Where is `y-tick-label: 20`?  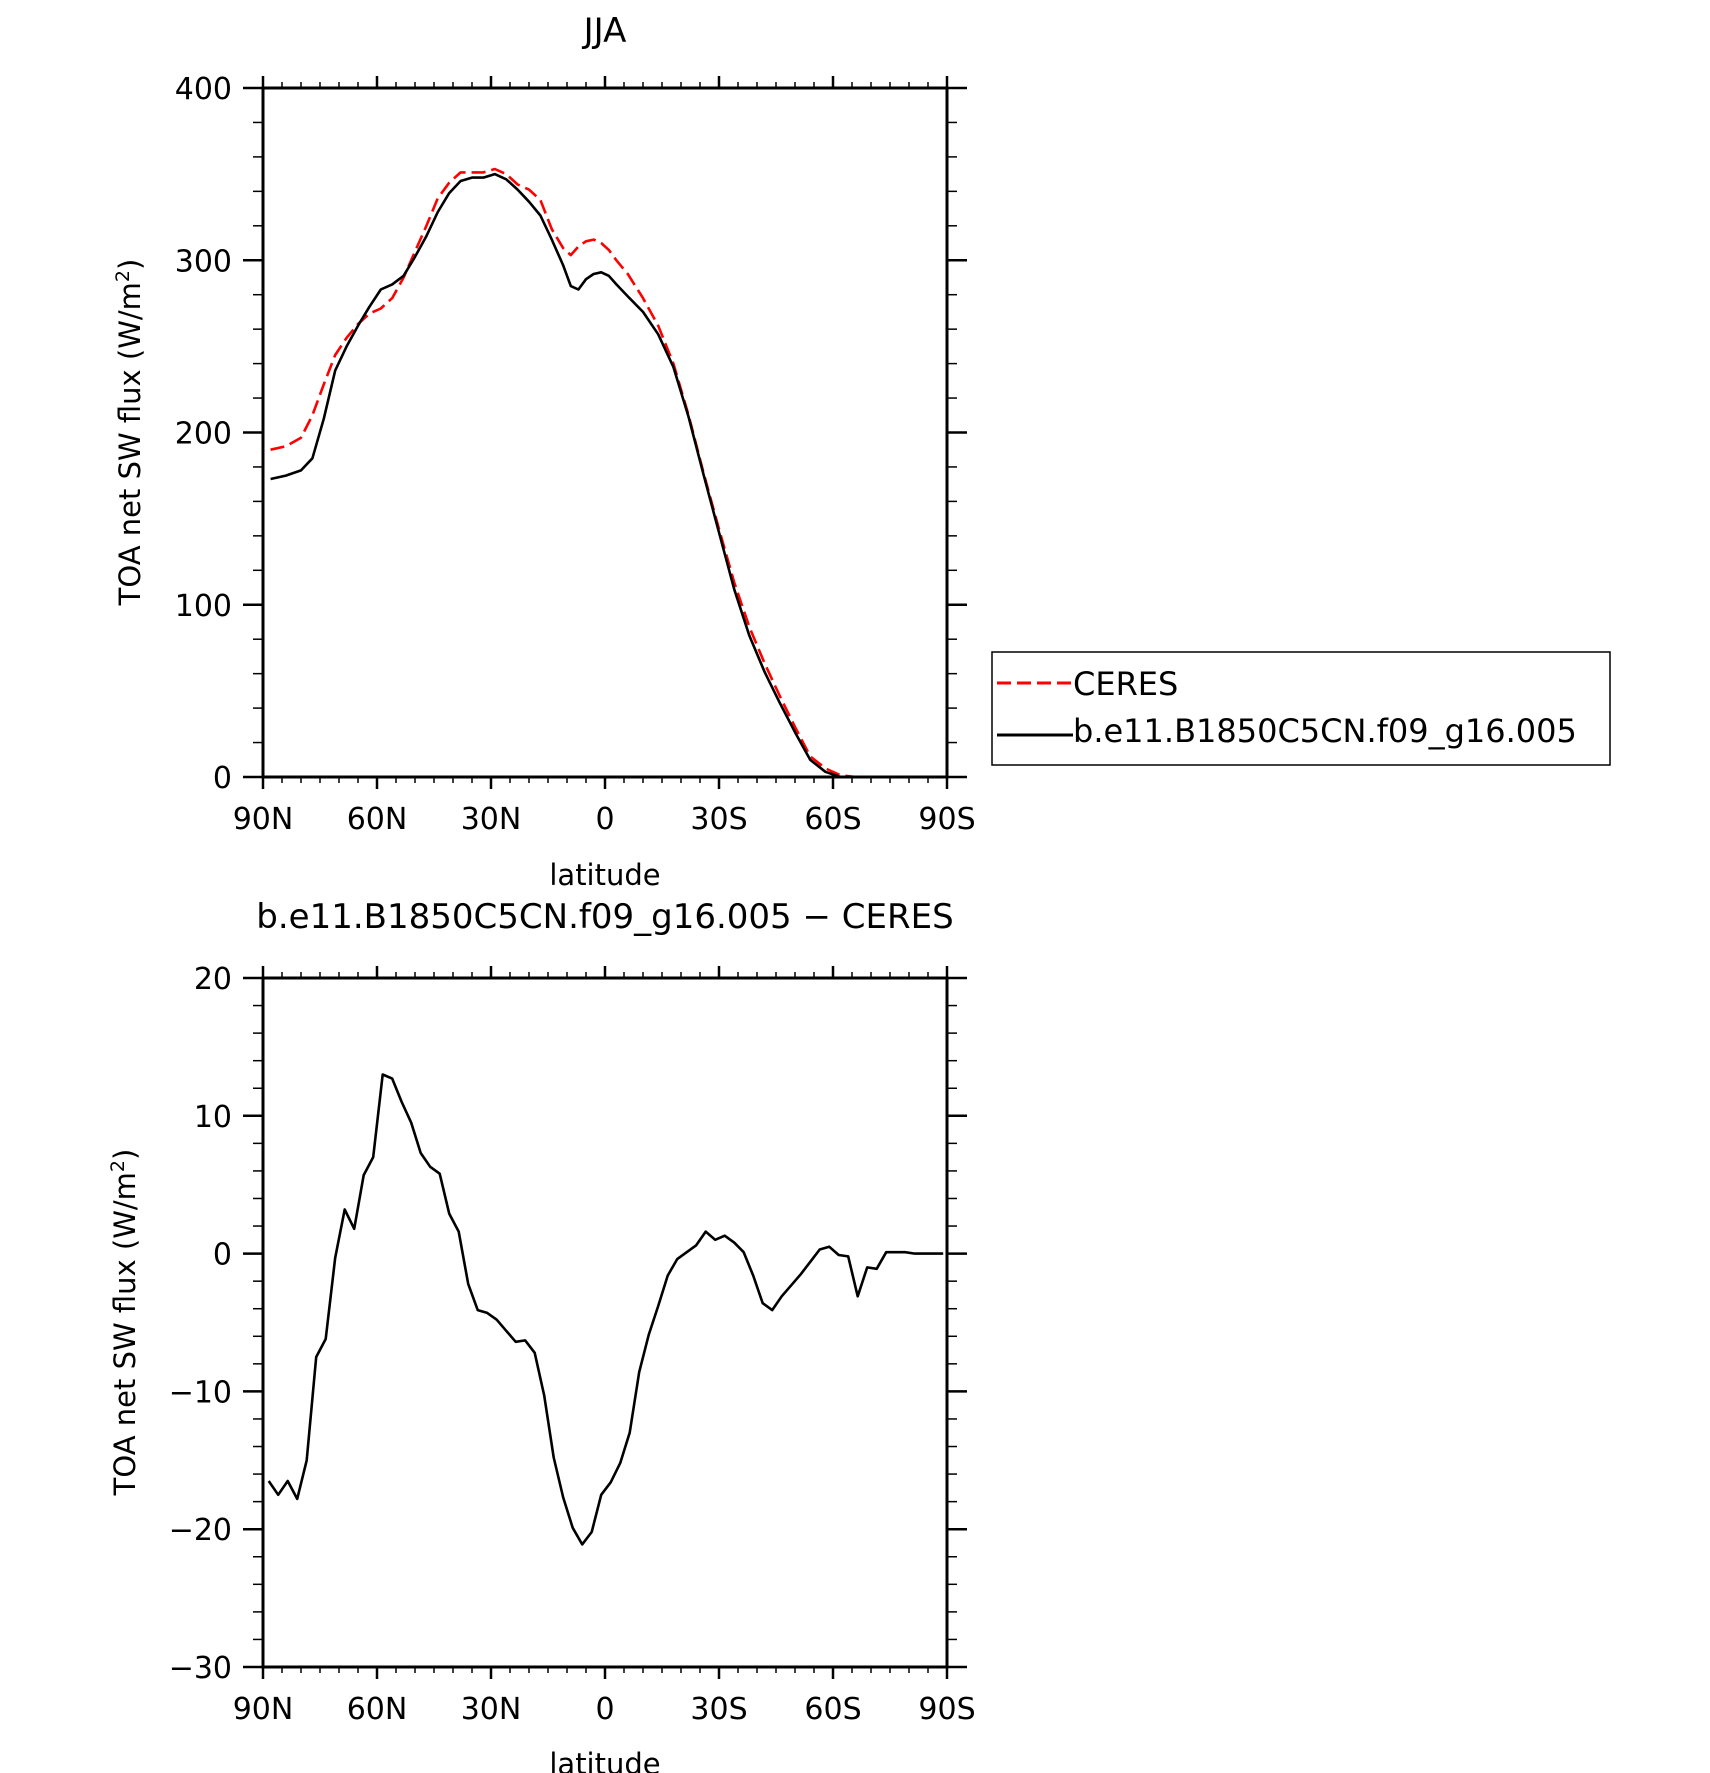 y-tick-label: 20 is located at coordinates (213, 979).